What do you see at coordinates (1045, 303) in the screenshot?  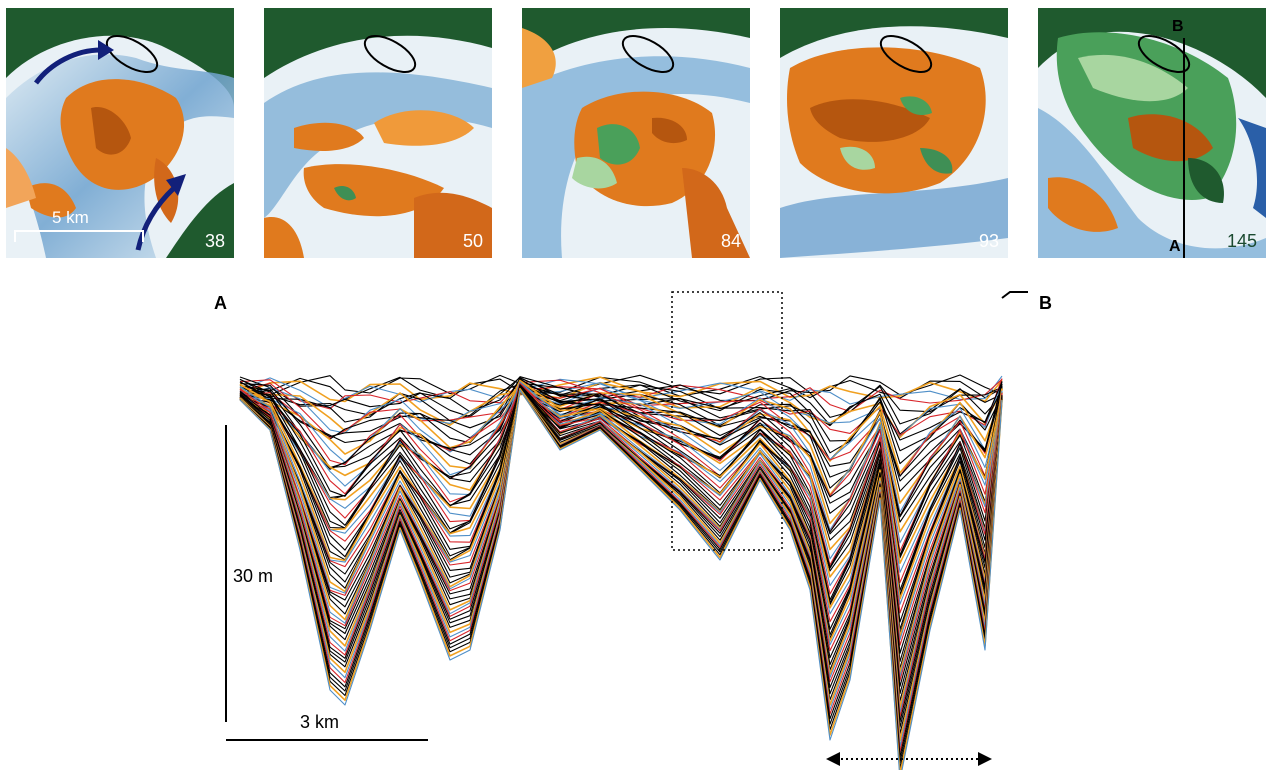 I see `section-label-b: B` at bounding box center [1045, 303].